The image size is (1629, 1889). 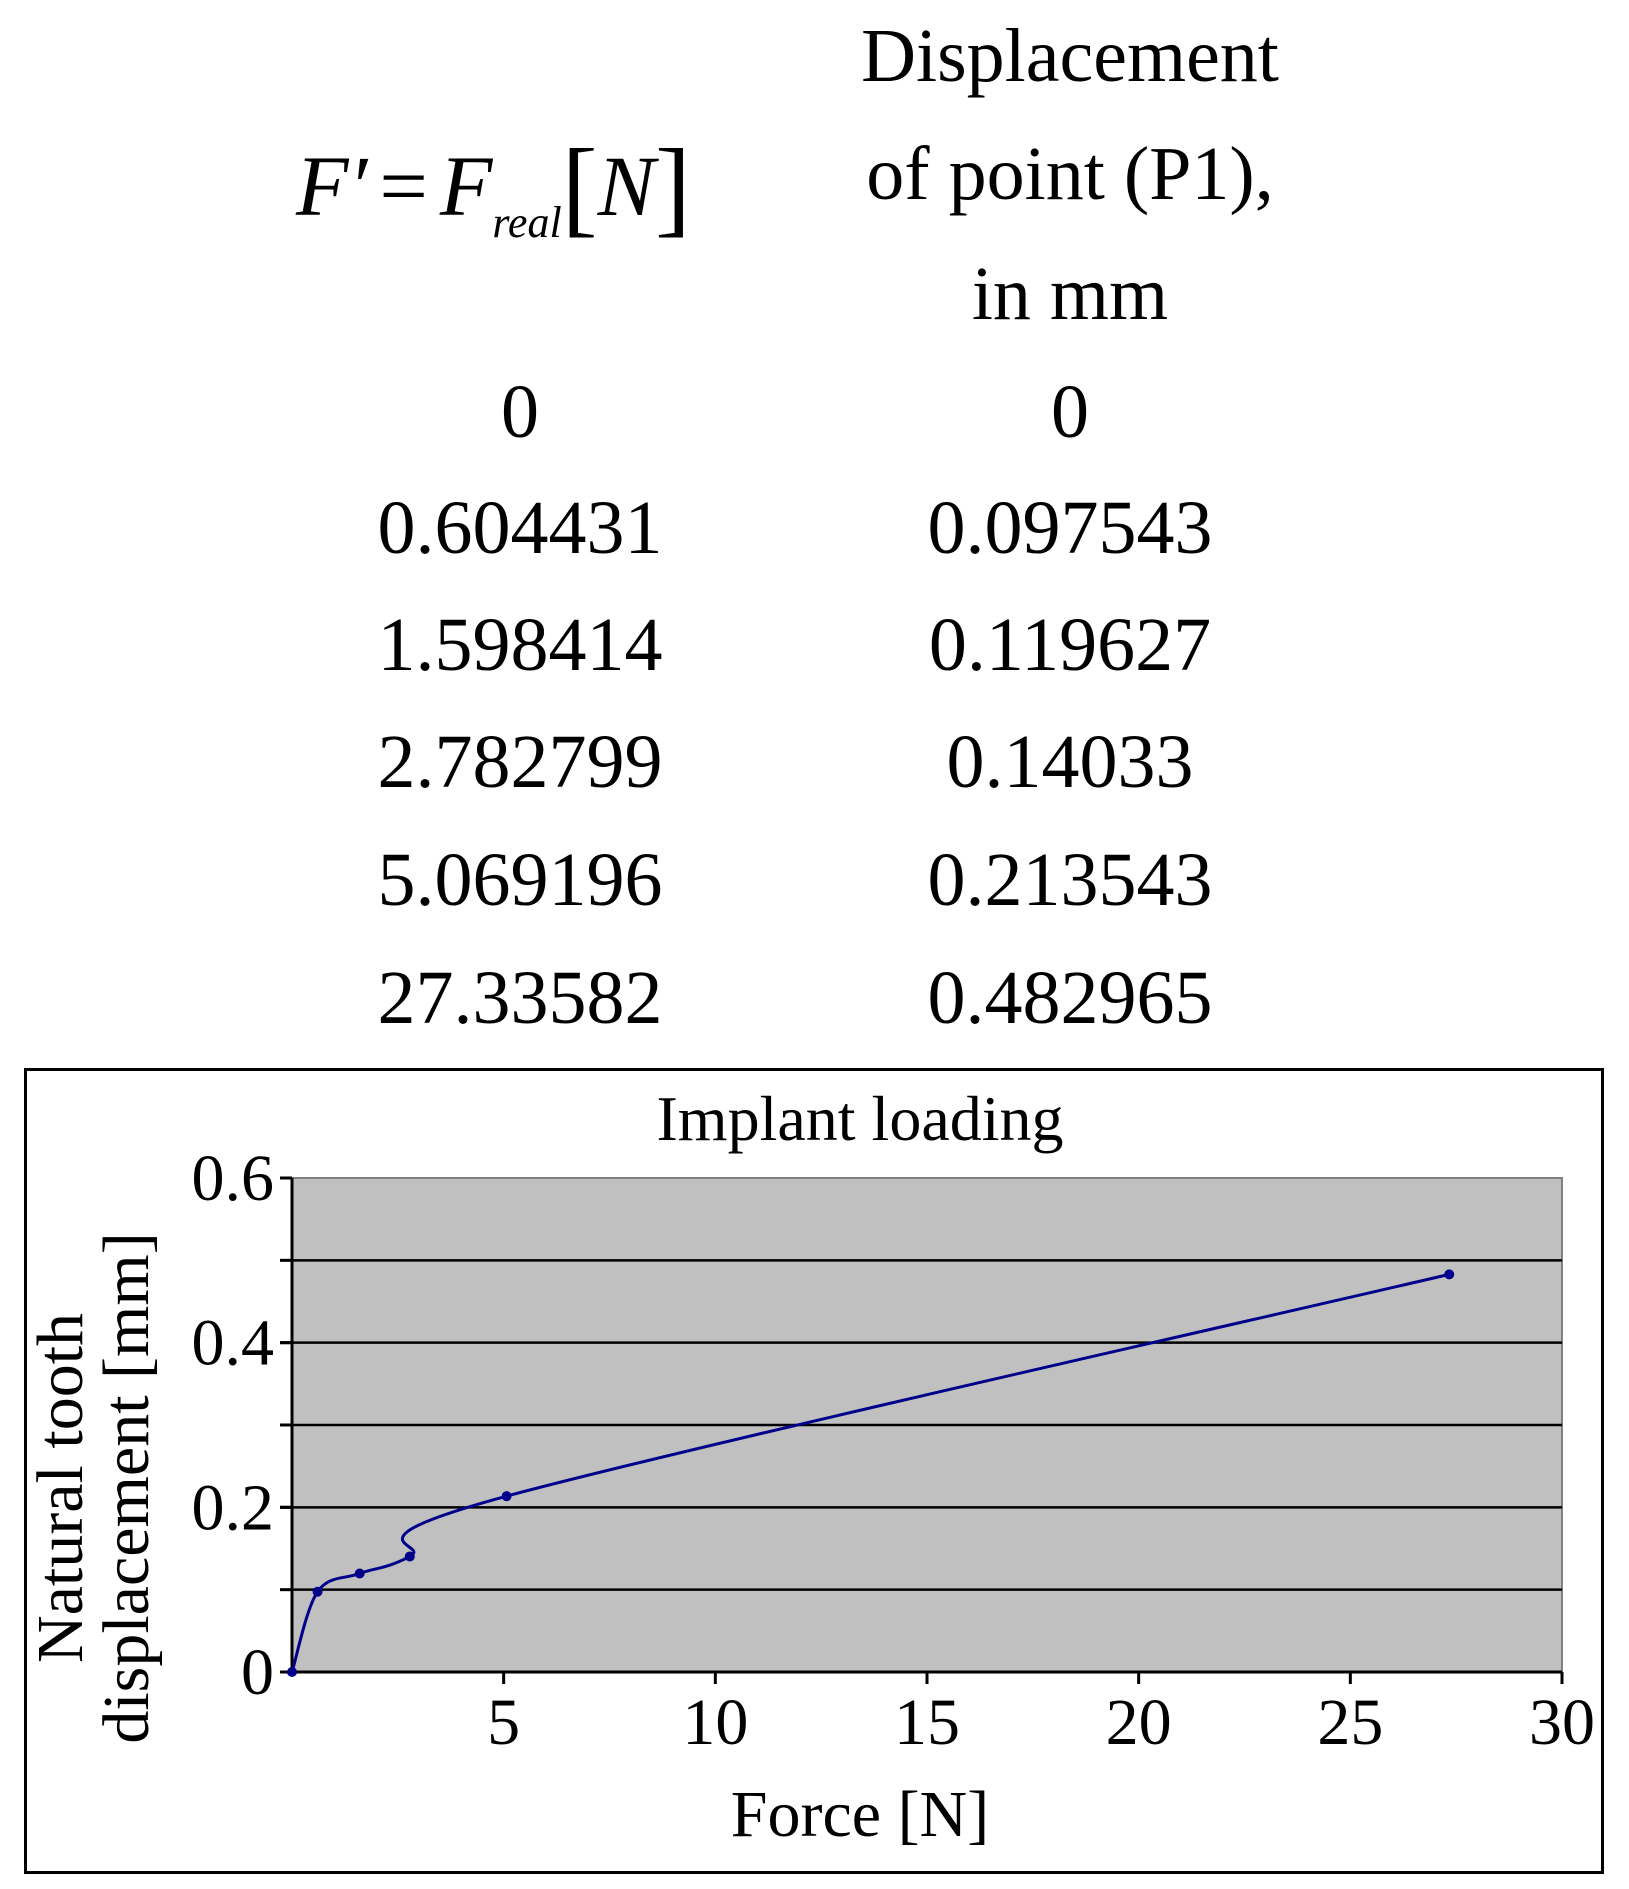 I want to click on table-row-displacement: 0, so click(x=1070, y=412).